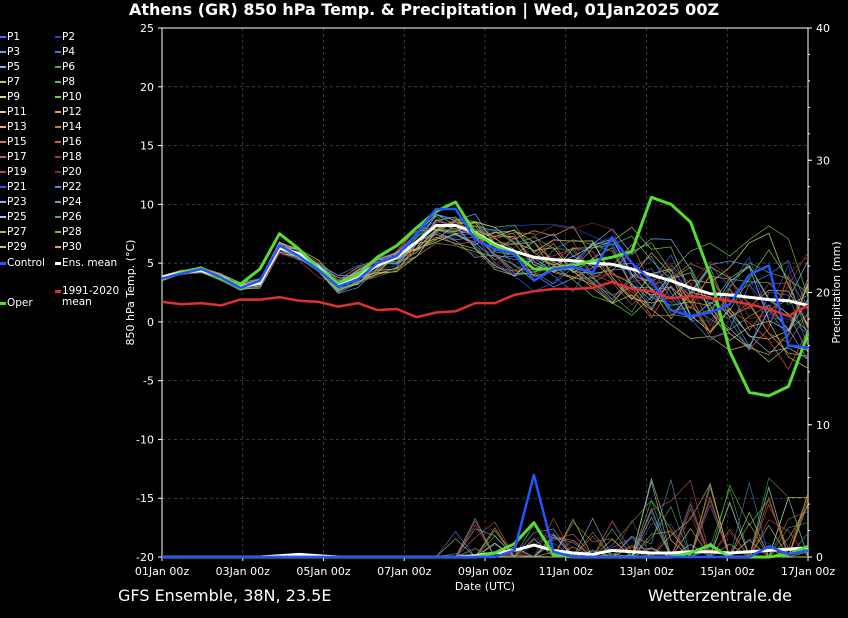  I want to click on legend-item-p7: P7, so click(10, 82).